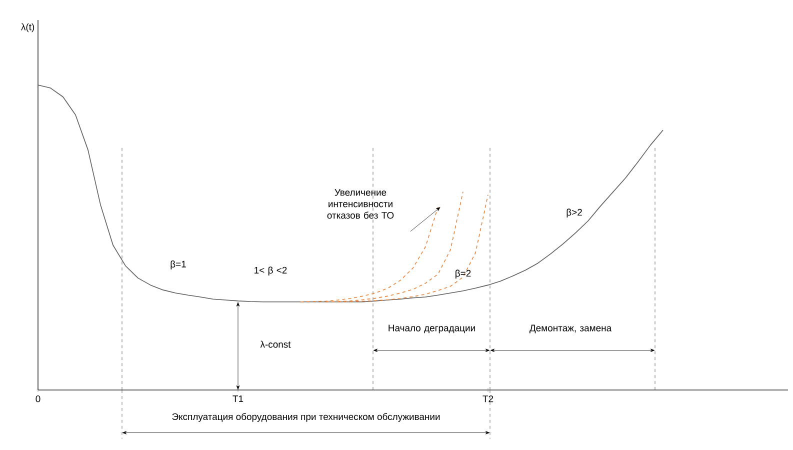 The width and height of the screenshot is (793, 450). Describe the element at coordinates (178, 265) in the screenshot. I see `annotation: β=1` at that location.